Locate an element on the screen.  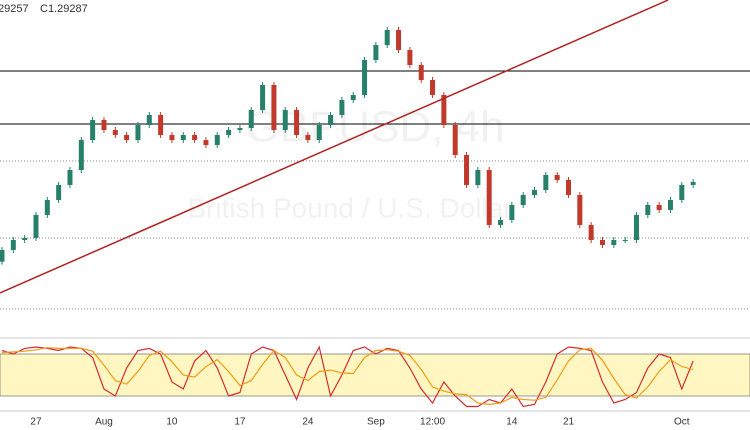
x-tick-label: 27 is located at coordinates (36, 422).